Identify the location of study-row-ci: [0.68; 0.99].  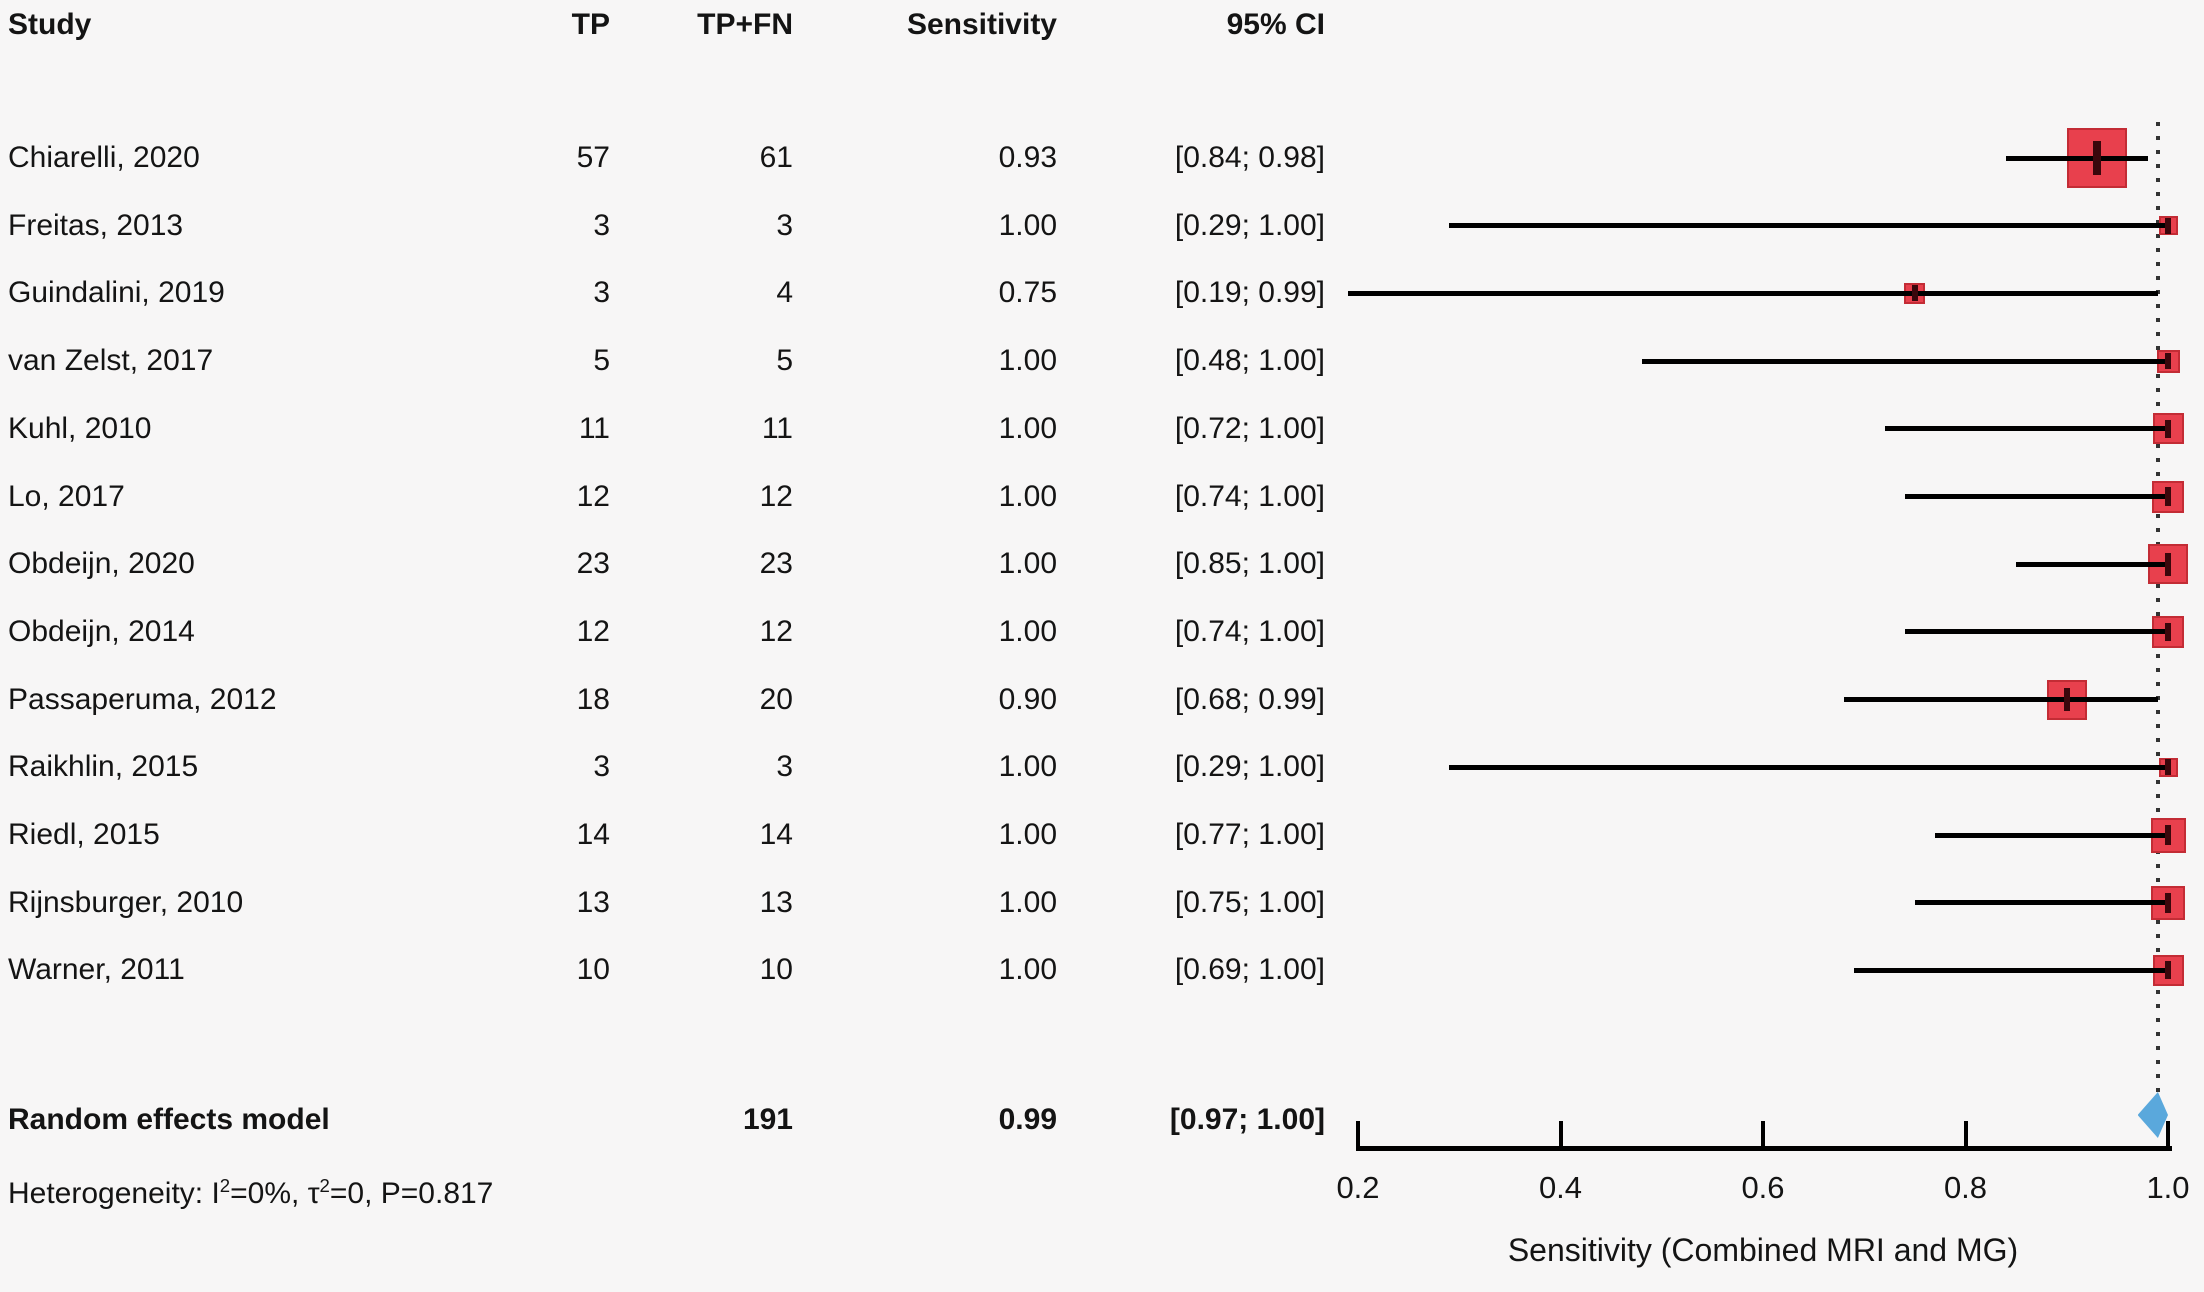
(1249, 699).